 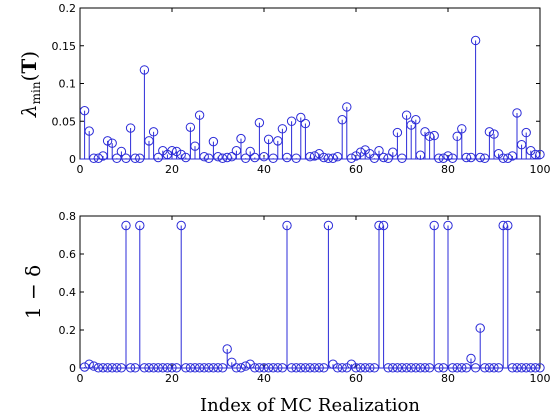 I want to click on bottom-x-tick-label: 0, so click(x=80, y=378).